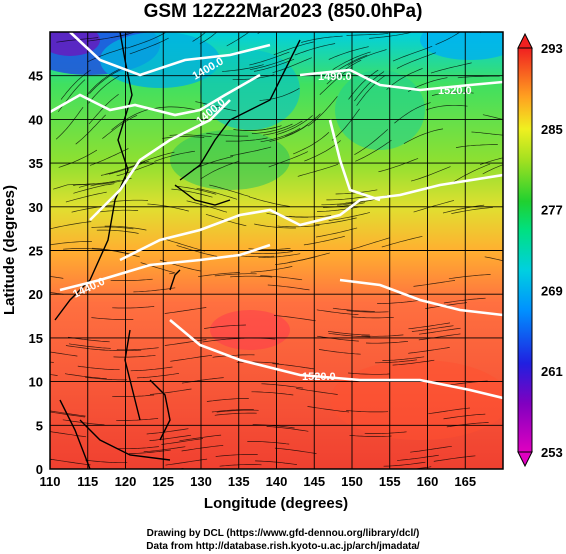  I want to click on colorbar-label: 293, so click(552, 48).